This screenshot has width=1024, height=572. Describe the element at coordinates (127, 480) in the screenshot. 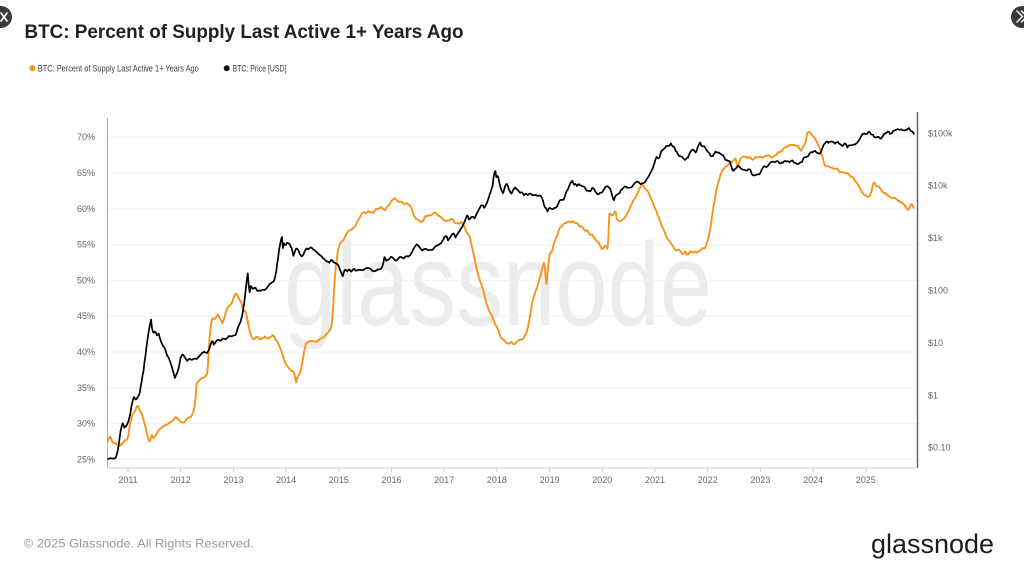

I see `svg-text: 2011` at that location.